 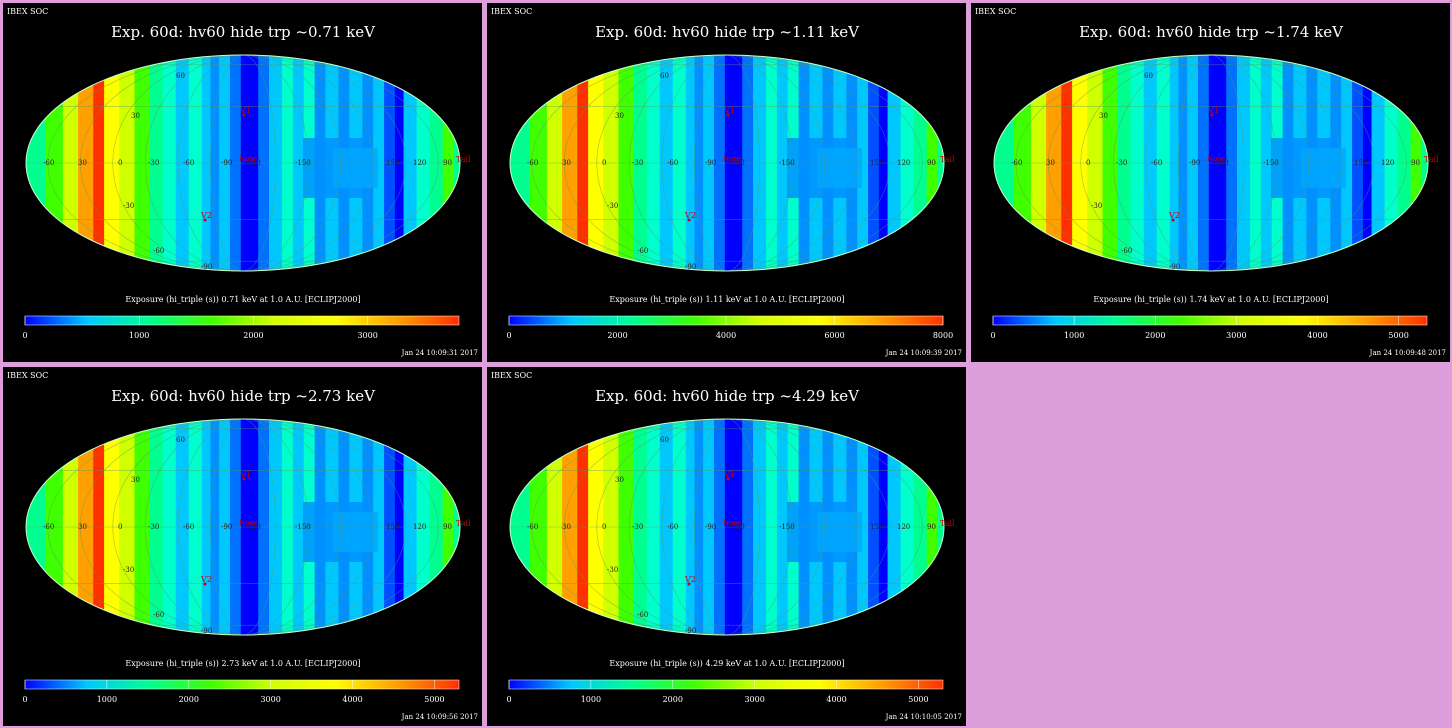 I want to click on panel-title: Exp. 60d: hv60 hide trp ~1.11 keV, so click(x=727, y=32).